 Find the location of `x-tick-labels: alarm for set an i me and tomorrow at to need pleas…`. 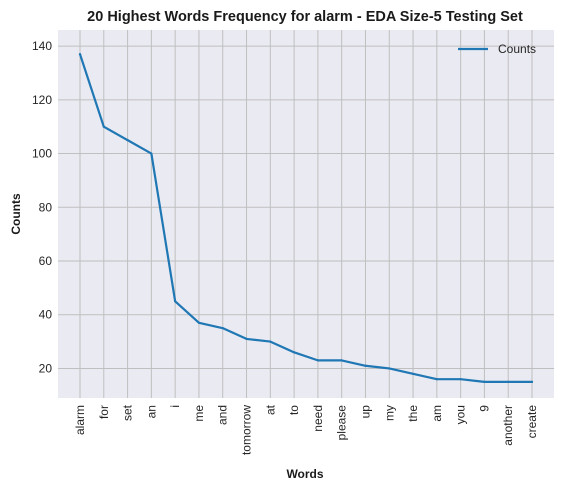

x-tick-labels: alarm for set an i me and tomorrow at to need pleas… is located at coordinates (306, 429).